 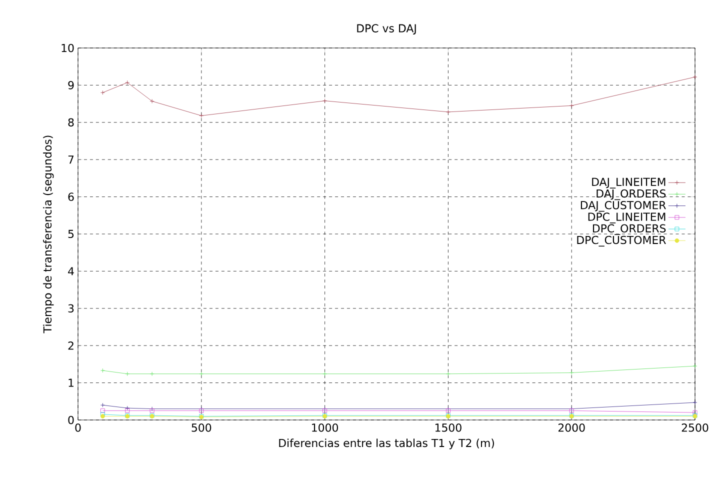 What do you see at coordinates (448, 428) in the screenshot?
I see `x-tick-label: 1500` at bounding box center [448, 428].